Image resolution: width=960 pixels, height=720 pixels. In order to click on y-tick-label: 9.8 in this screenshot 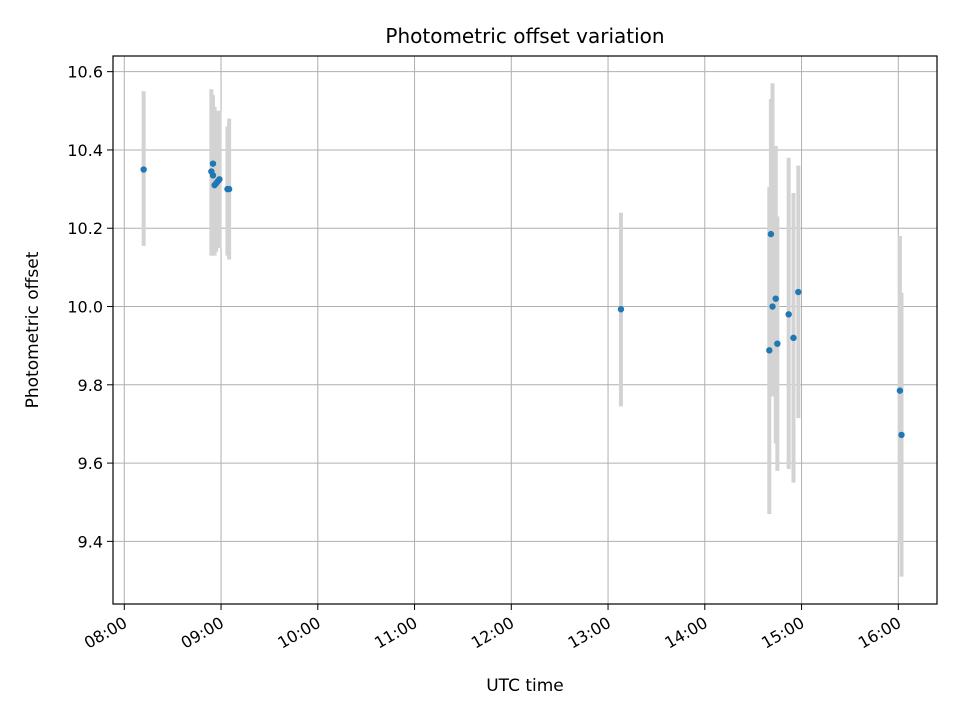, I will do `click(90, 385)`.